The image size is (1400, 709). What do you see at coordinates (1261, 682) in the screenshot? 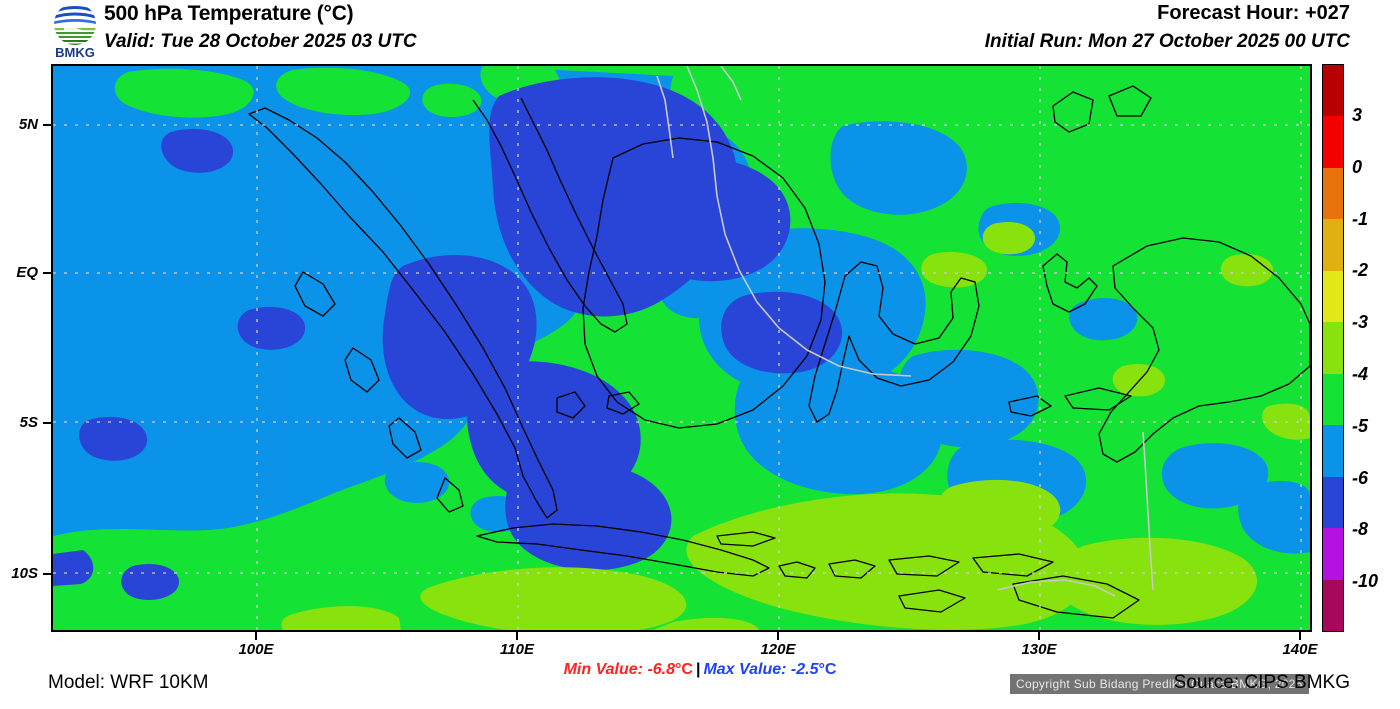
I see `source-label: Source: CIPS BMKG` at bounding box center [1261, 682].